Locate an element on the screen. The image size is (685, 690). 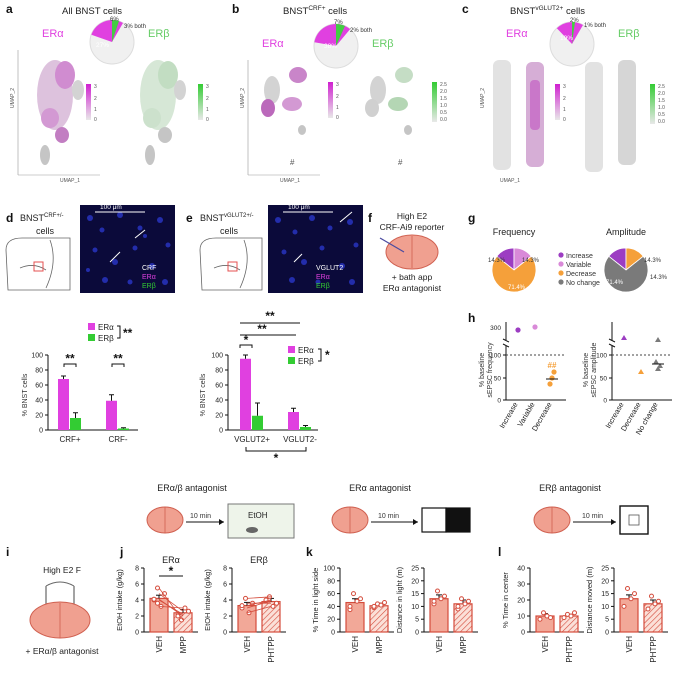
chart-e-ytick-label-1: 20 is located at coordinates (219, 416).